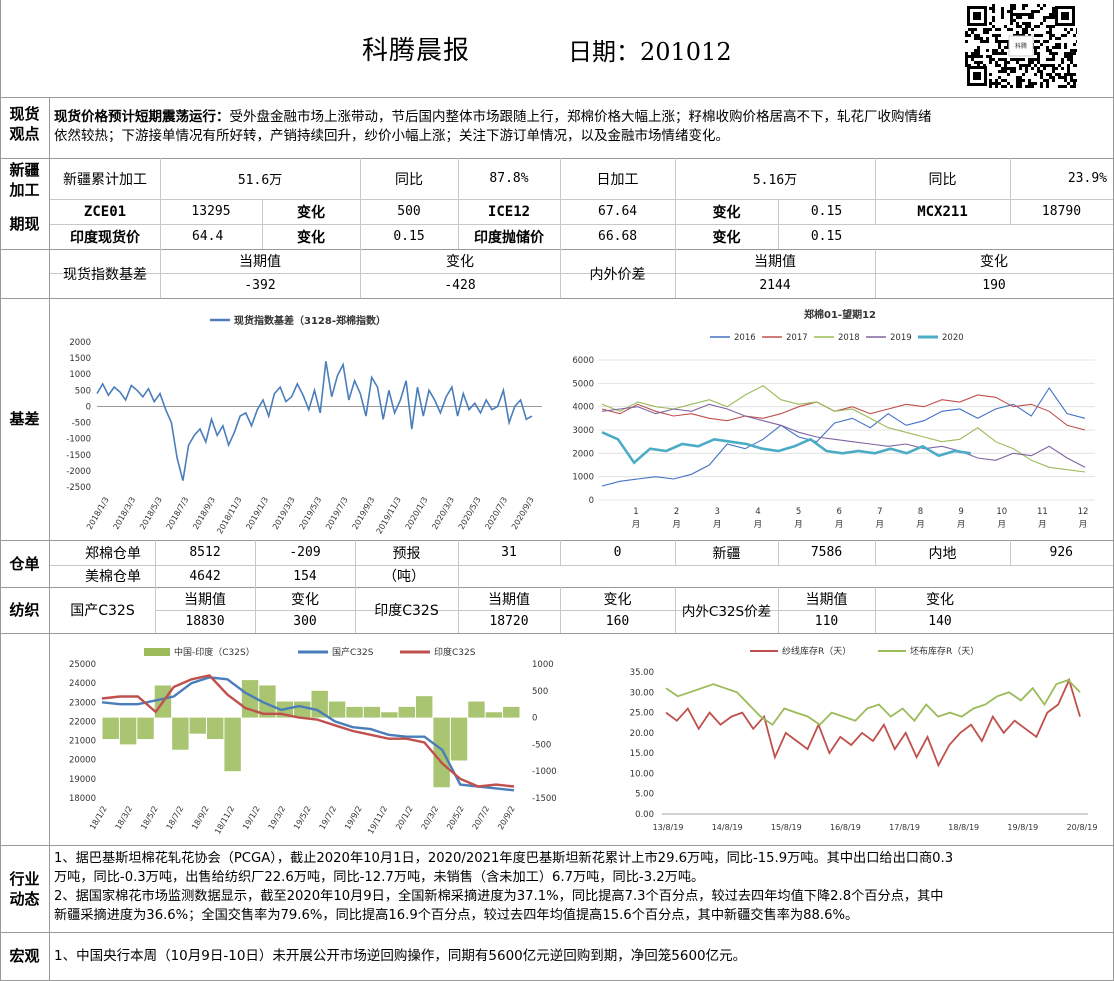 The height and width of the screenshot is (981, 1114). I want to click on x-tick-label: 12, so click(1083, 512).